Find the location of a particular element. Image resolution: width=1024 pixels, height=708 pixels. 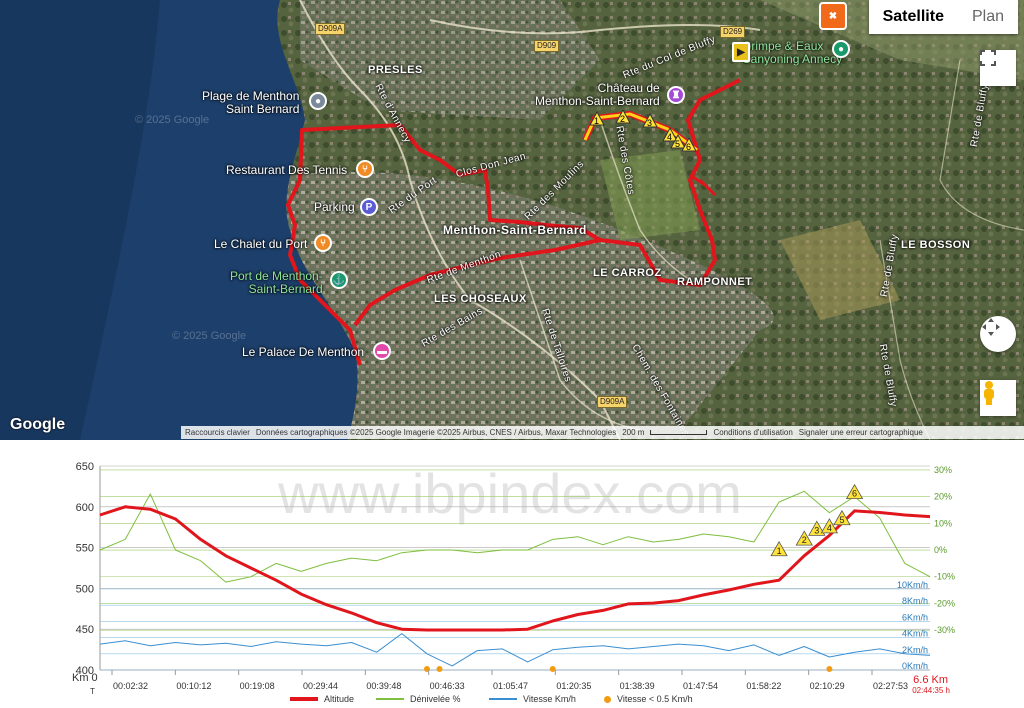

legend-item-altitude: Altitude is located at coordinates (322, 699).